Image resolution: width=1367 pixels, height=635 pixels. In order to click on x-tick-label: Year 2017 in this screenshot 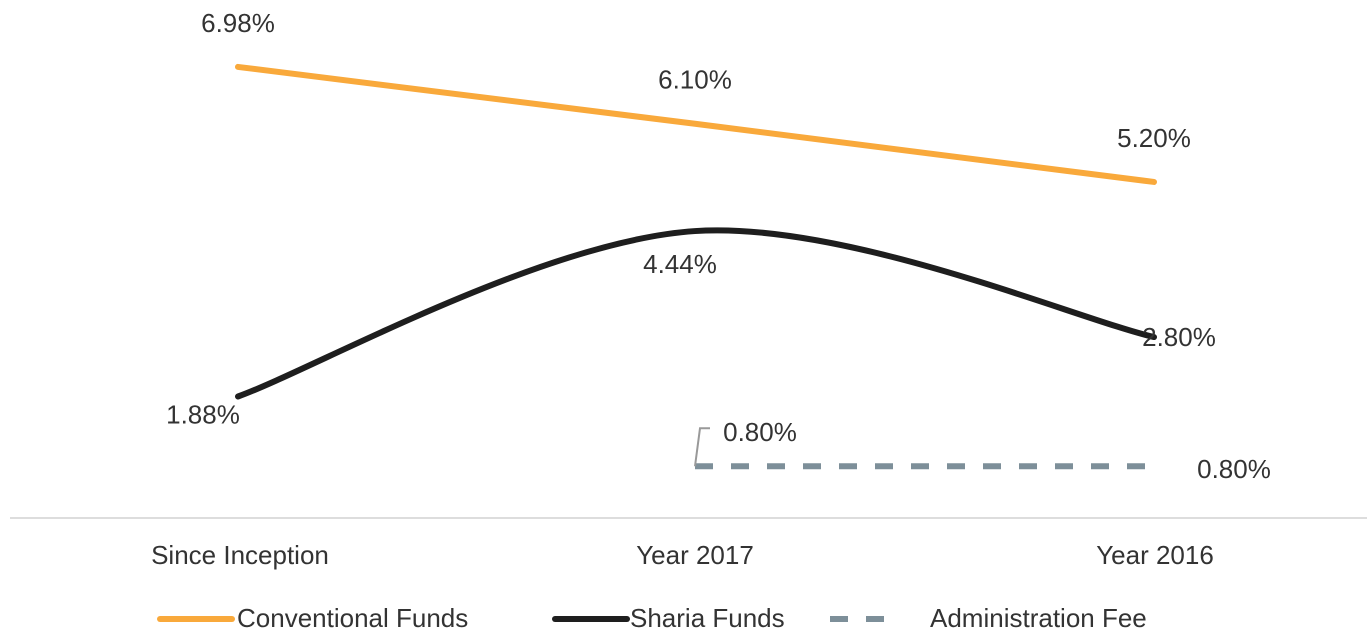, I will do `click(695, 555)`.